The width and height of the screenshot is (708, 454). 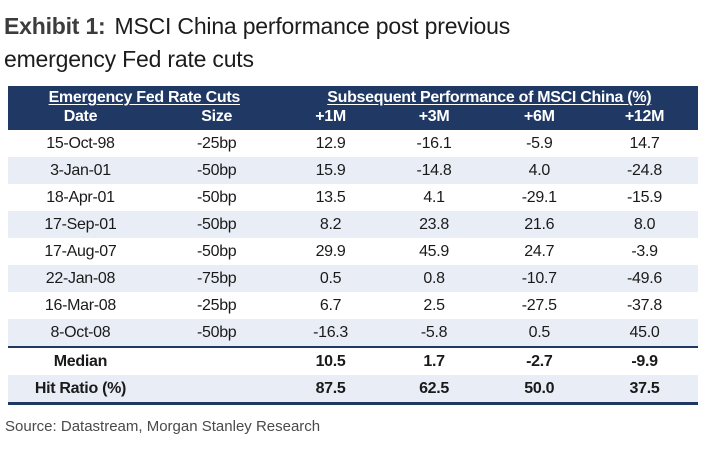 I want to click on table-row: 3-Jan-01 -50bp 15.9 -14.8 4.0 -24.8, so click(x=353, y=170).